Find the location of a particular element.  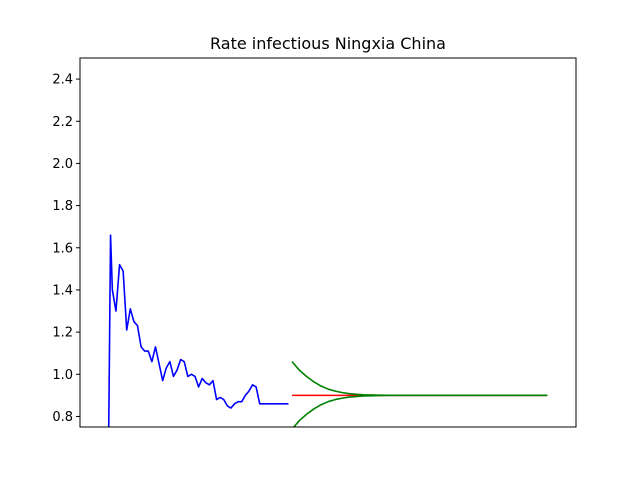

y-tick-label: 1.6 is located at coordinates (62, 248).